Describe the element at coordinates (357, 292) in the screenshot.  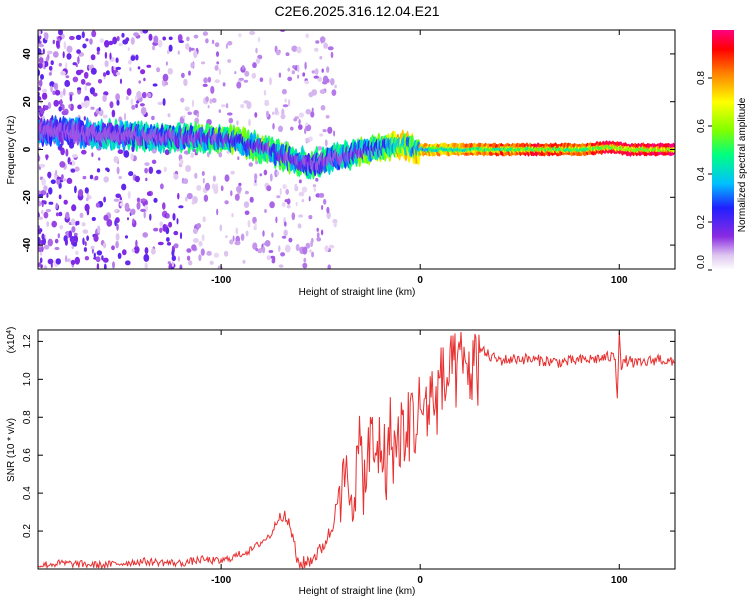
I see `spectrogram-x-label: Height of straight line (km)` at that location.